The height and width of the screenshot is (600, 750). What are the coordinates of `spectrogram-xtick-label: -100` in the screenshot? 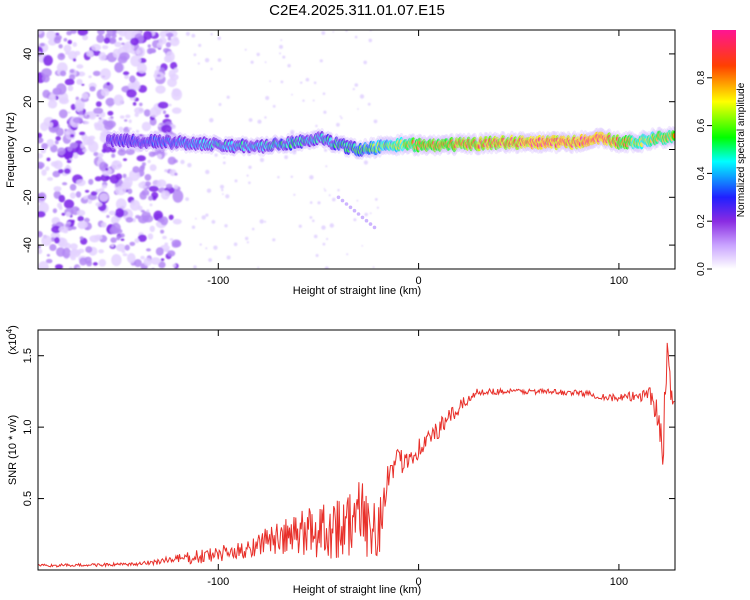 It's located at (218, 281).